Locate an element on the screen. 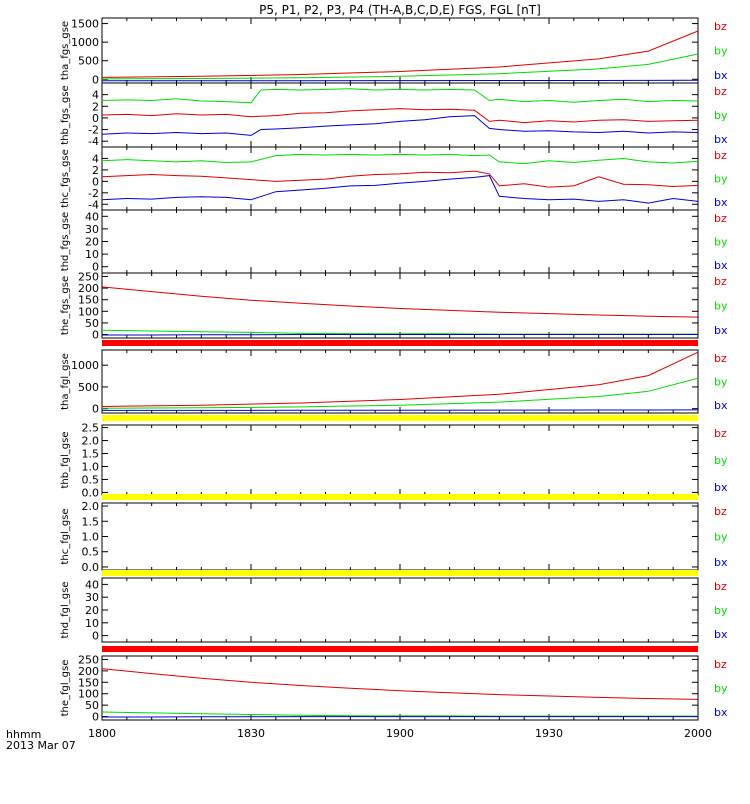 The height and width of the screenshot is (804, 750). x-tick-label: 2000 is located at coordinates (698, 733).